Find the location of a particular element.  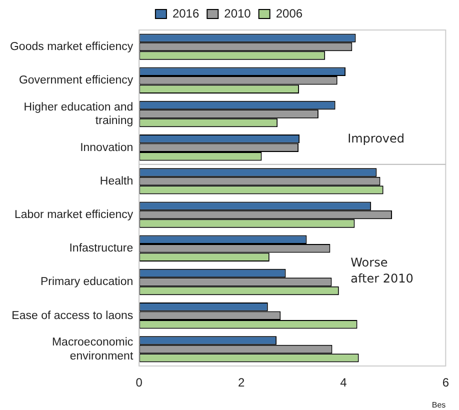

annotation: Worse after 2010 is located at coordinates (382, 271).